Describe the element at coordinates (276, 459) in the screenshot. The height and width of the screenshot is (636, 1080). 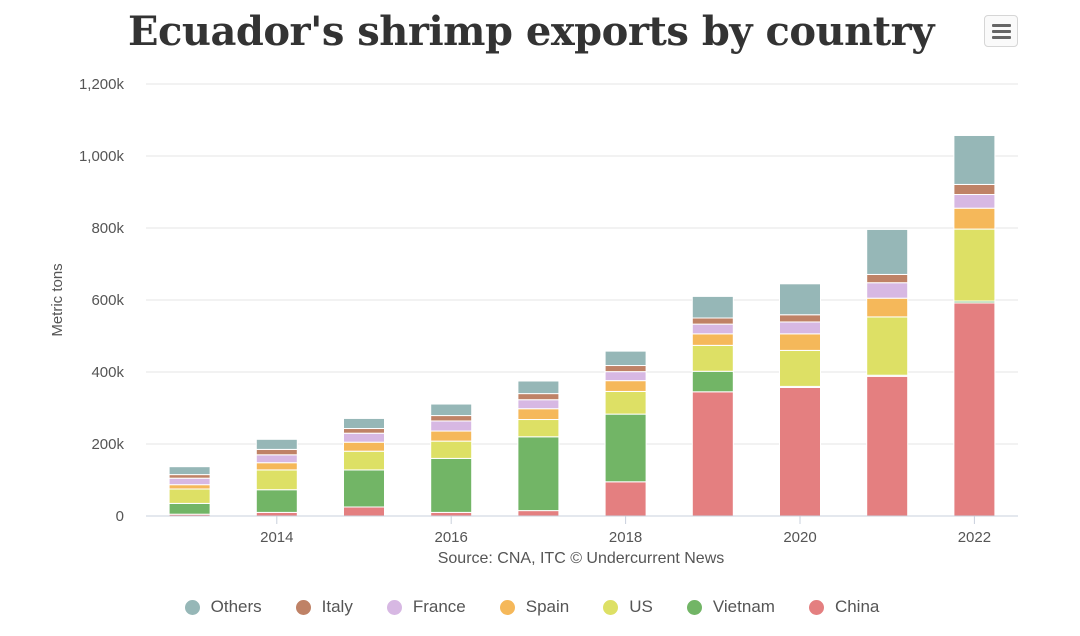
I see `bar-segment-france-2014` at that location.